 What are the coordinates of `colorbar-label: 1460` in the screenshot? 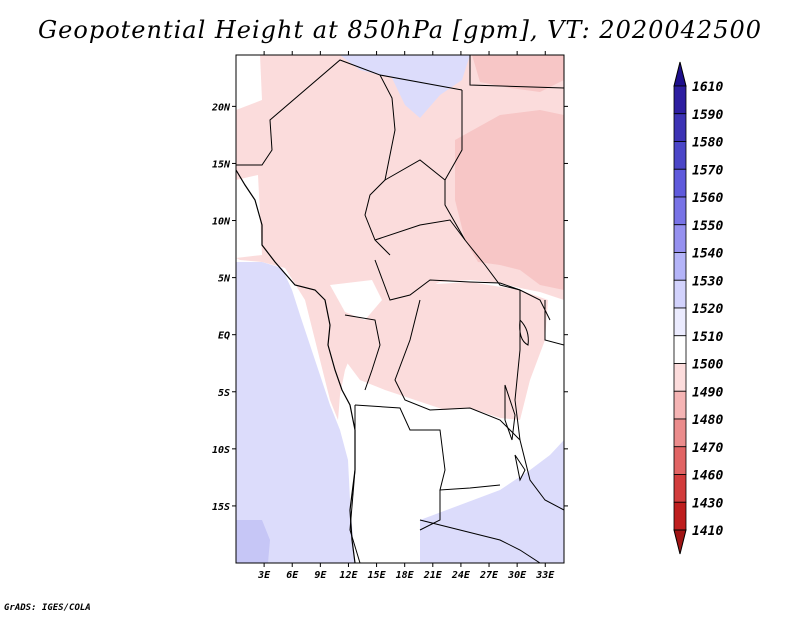 It's located at (707, 476).